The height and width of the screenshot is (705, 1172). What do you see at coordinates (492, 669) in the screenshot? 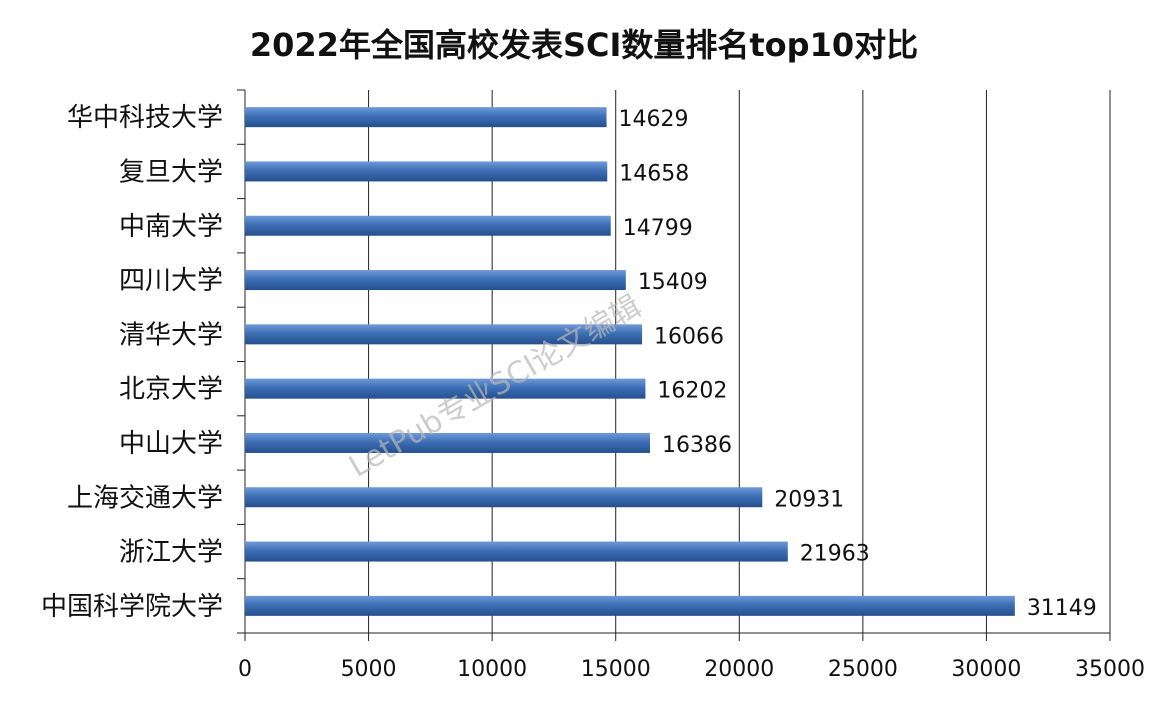
I see `x-tick-label: 10000` at bounding box center [492, 669].